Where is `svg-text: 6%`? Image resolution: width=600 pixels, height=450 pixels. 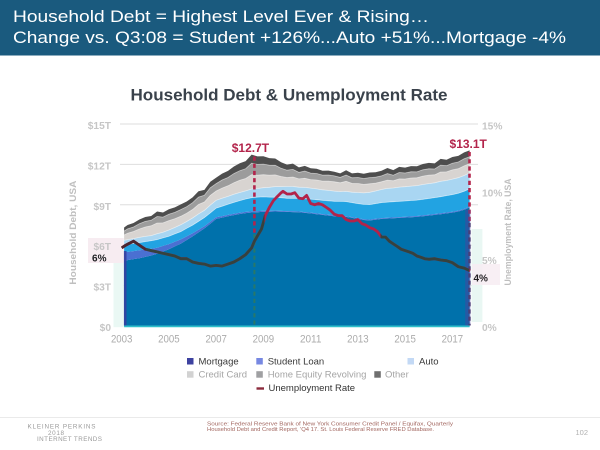
svg-text: 6% is located at coordinates (99, 259).